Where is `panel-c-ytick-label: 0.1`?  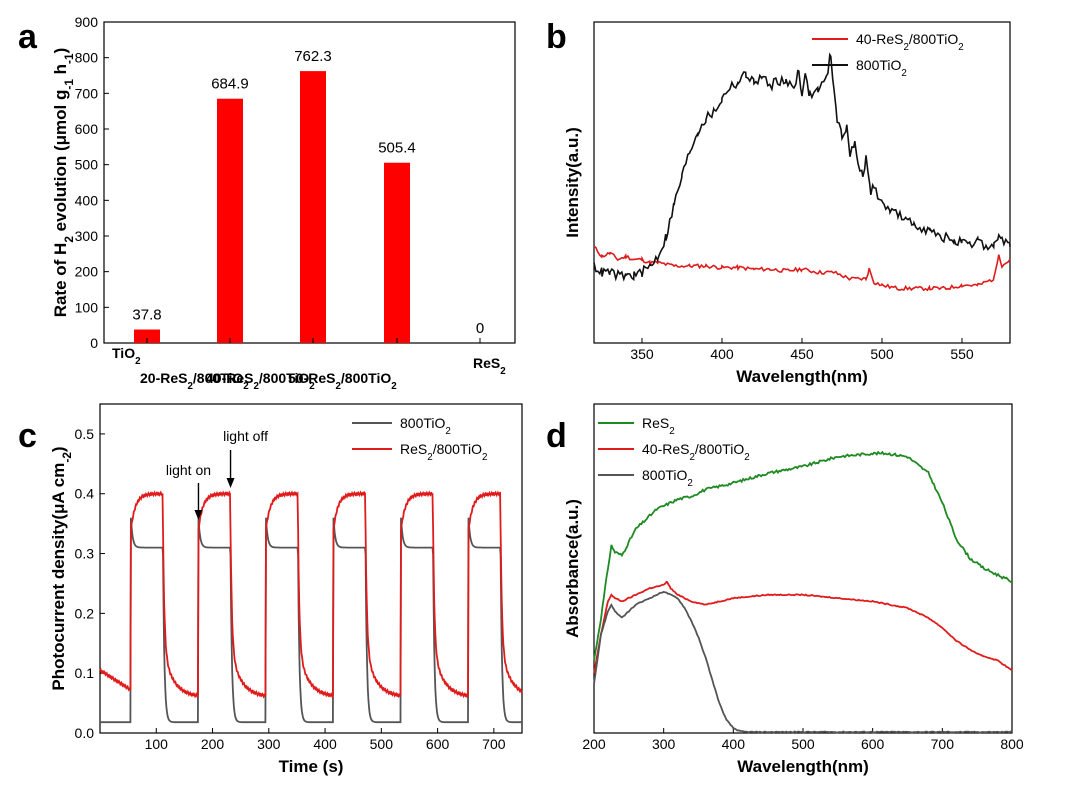 panel-c-ytick-label: 0.1 is located at coordinates (85, 673).